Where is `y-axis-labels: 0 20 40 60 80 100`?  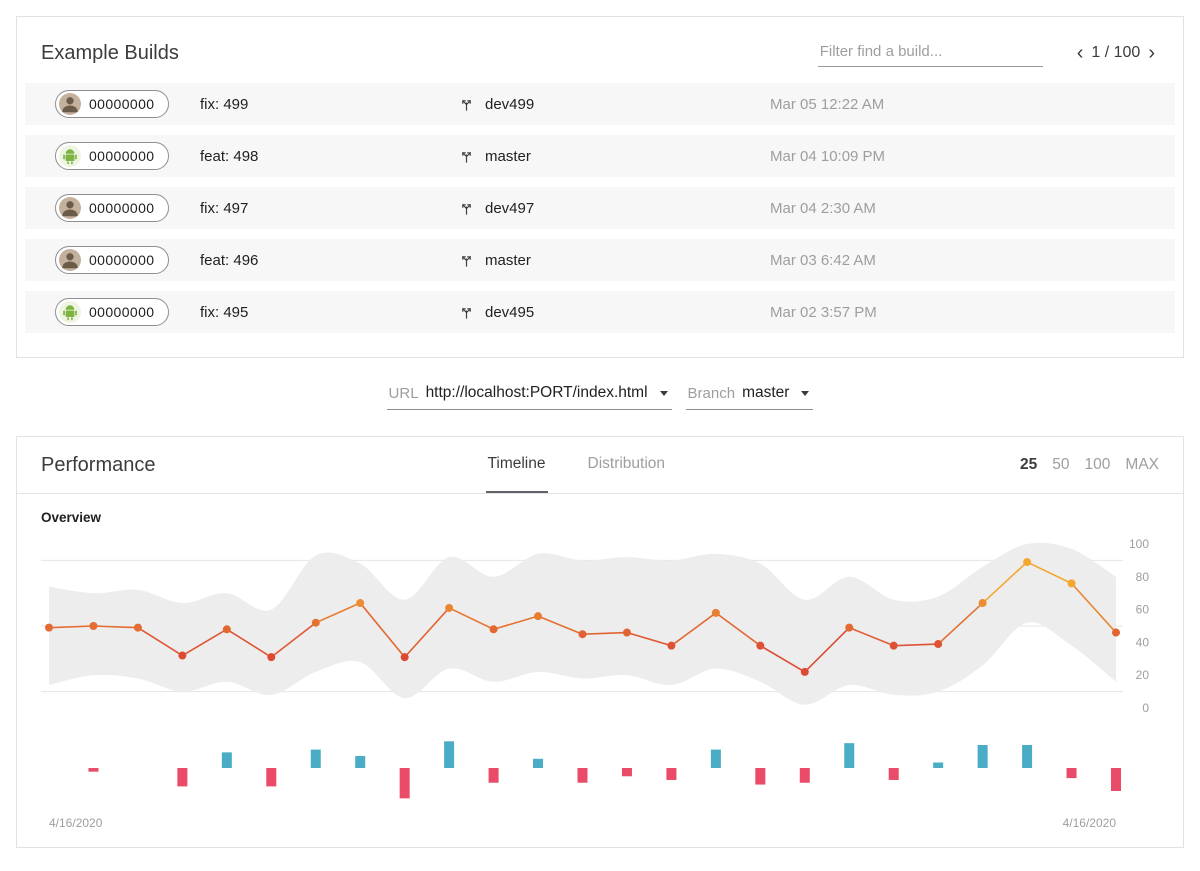
y-axis-labels: 0 20 40 60 80 100 is located at coordinates (1139, 626).